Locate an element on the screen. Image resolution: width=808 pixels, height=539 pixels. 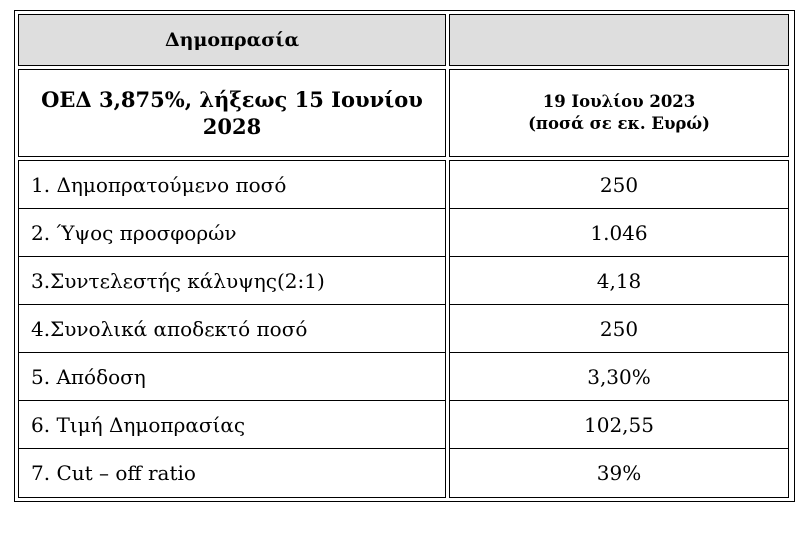
table-row-label: 7. Cut – off ratio is located at coordinates (113, 473).